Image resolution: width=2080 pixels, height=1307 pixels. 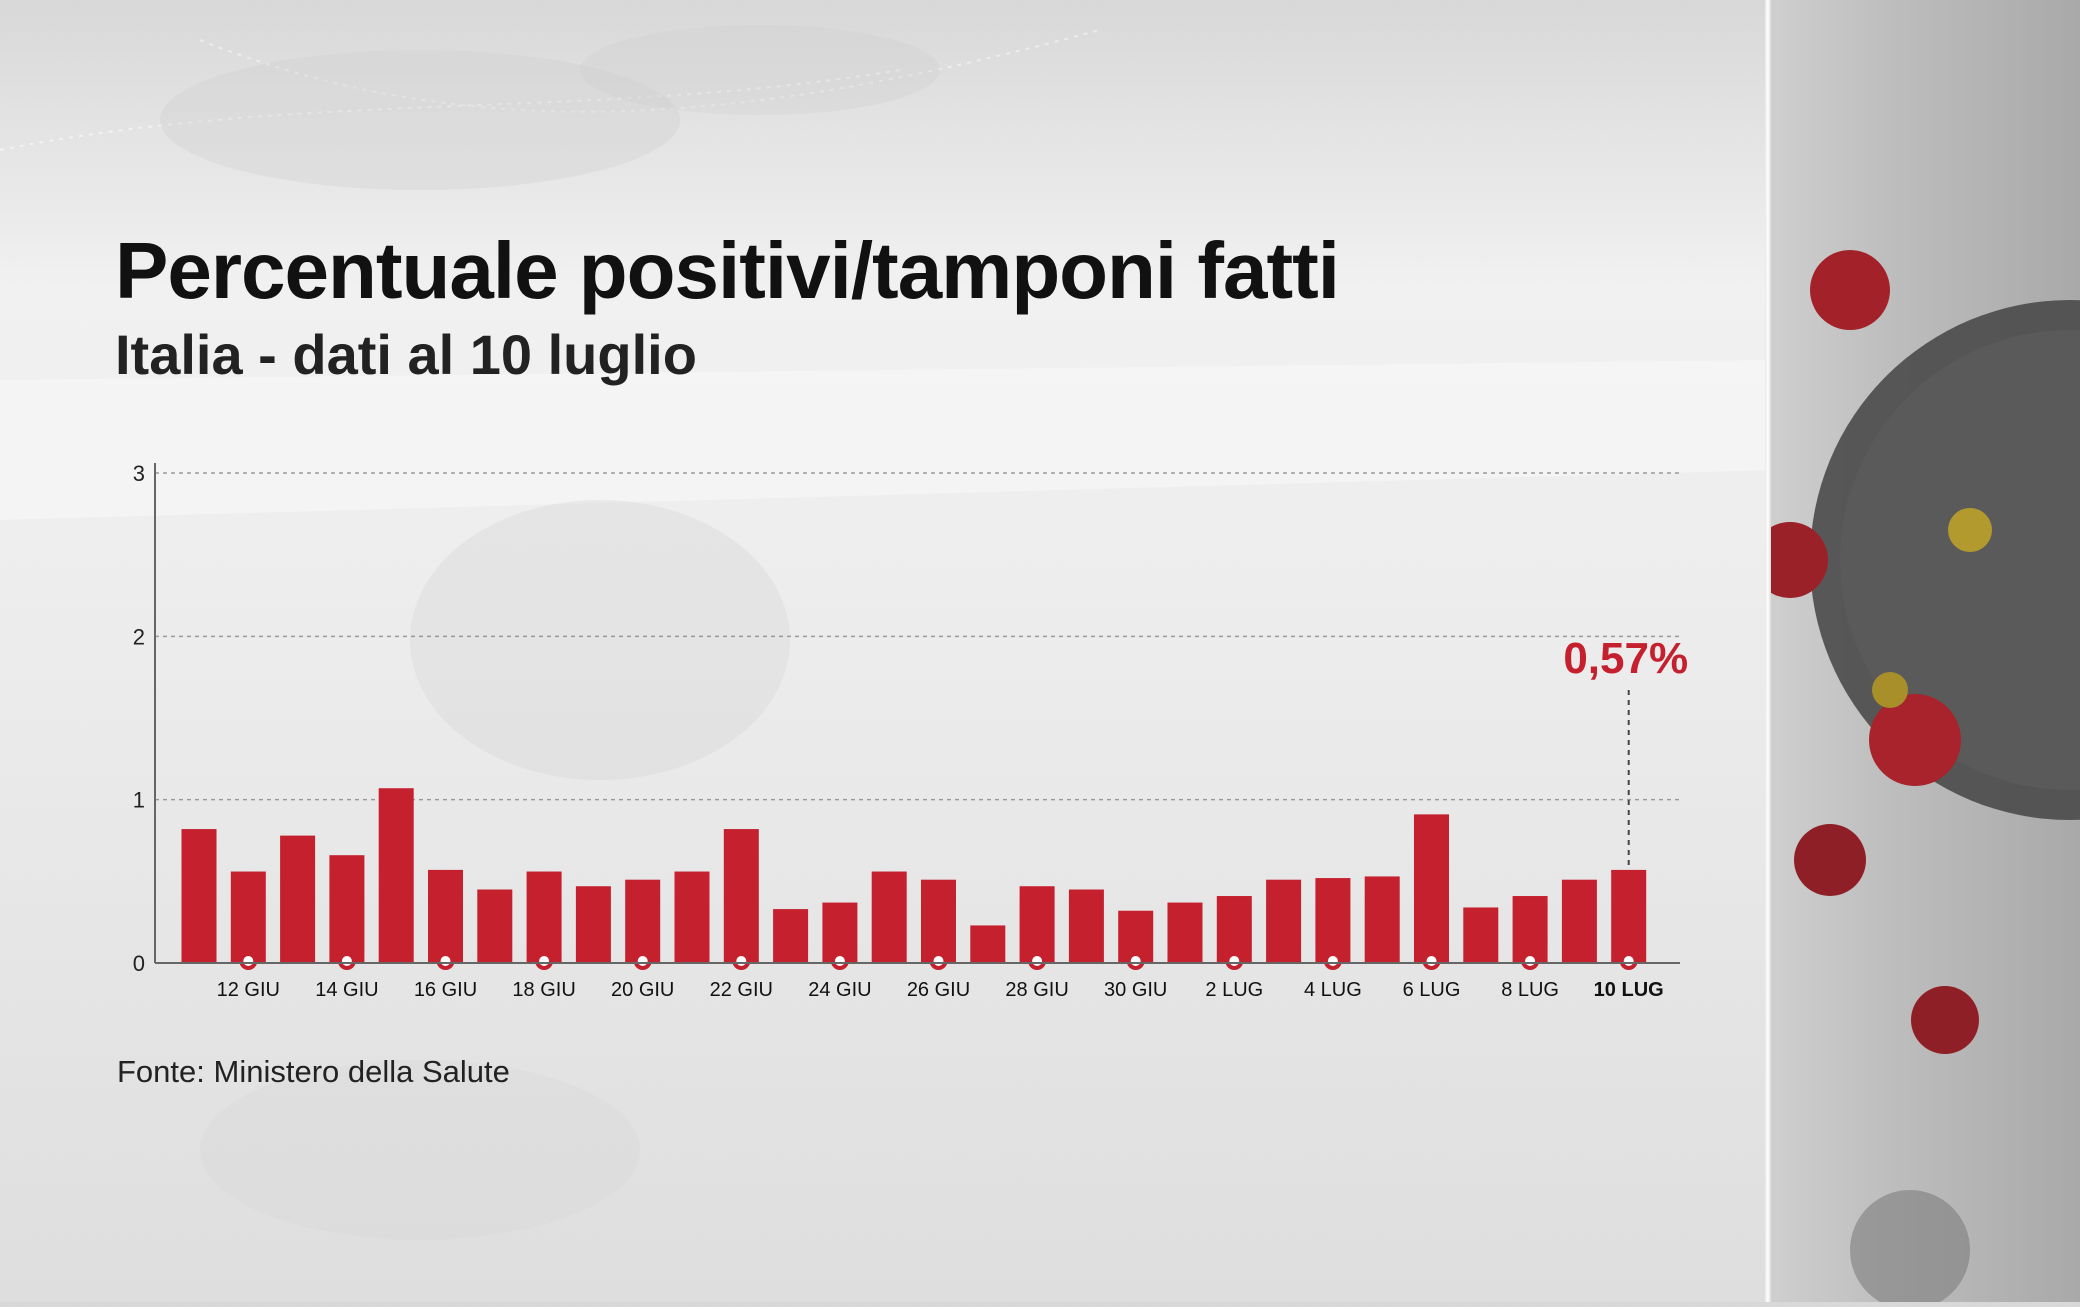 I want to click on bar-12-giu, so click(x=248, y=917).